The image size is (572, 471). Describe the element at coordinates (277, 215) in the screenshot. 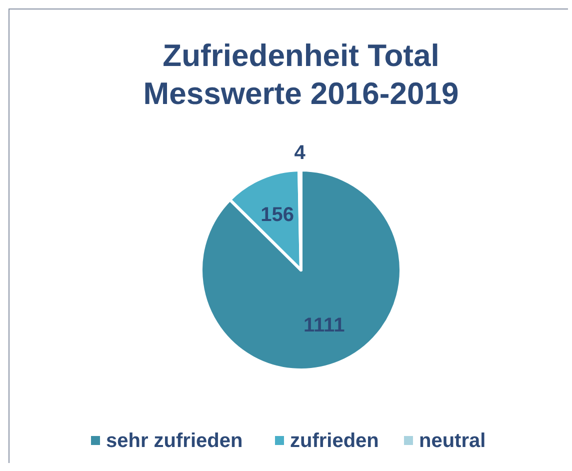

I see `data-label: 156` at that location.